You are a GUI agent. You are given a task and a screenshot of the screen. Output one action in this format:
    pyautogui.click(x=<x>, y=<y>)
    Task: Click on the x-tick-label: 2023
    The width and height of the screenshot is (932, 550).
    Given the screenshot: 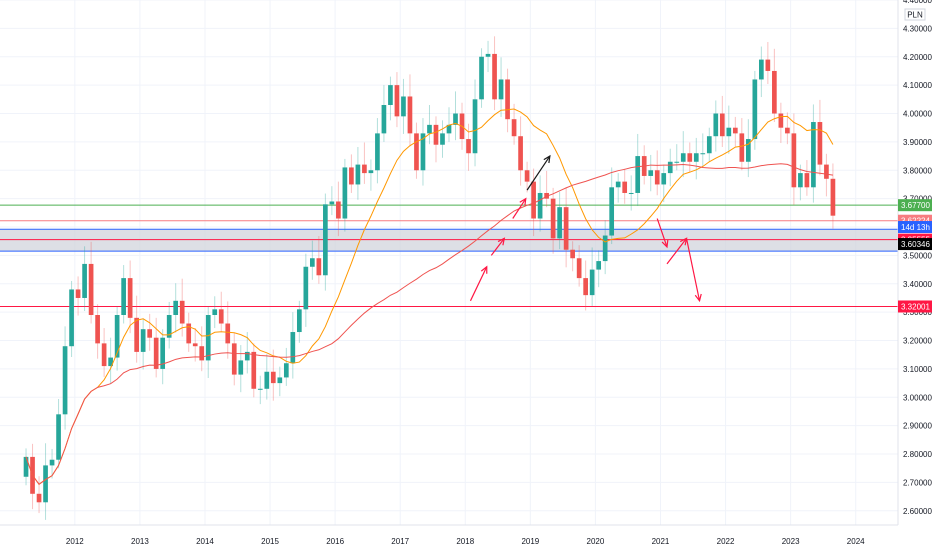 What is the action you would take?
    pyautogui.click(x=791, y=541)
    